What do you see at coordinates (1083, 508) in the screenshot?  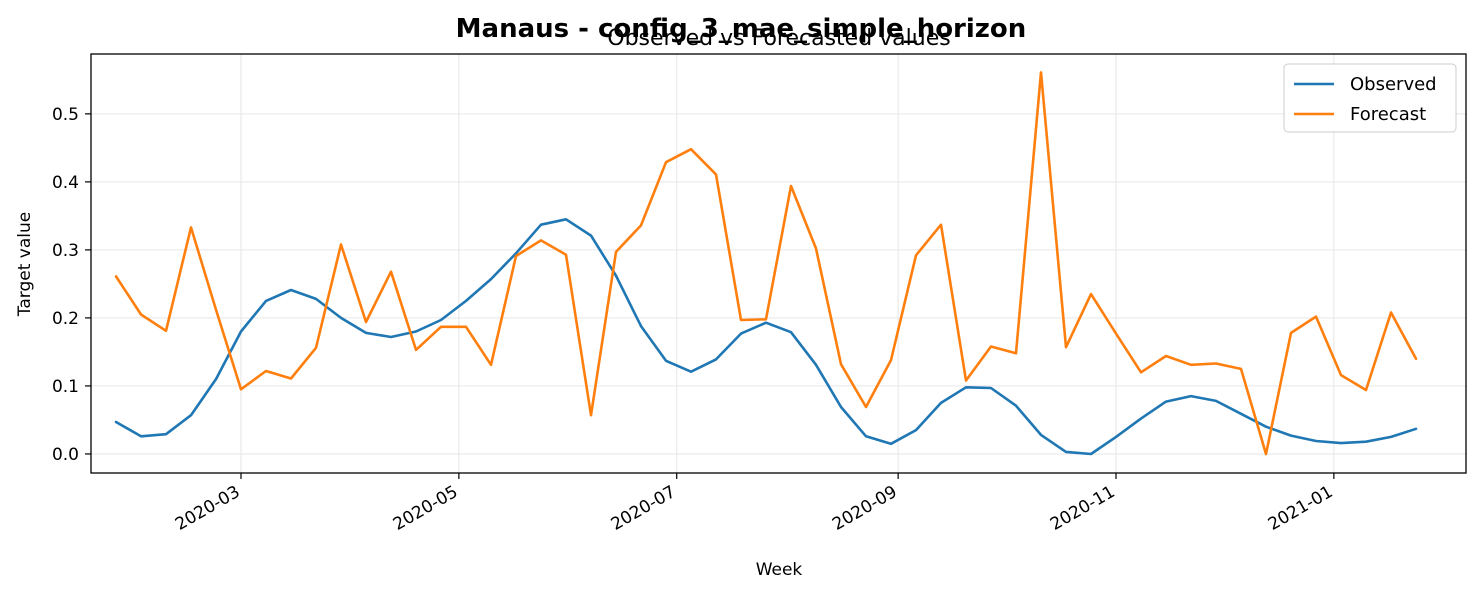 I see `x-tick-label: 2020-11` at bounding box center [1083, 508].